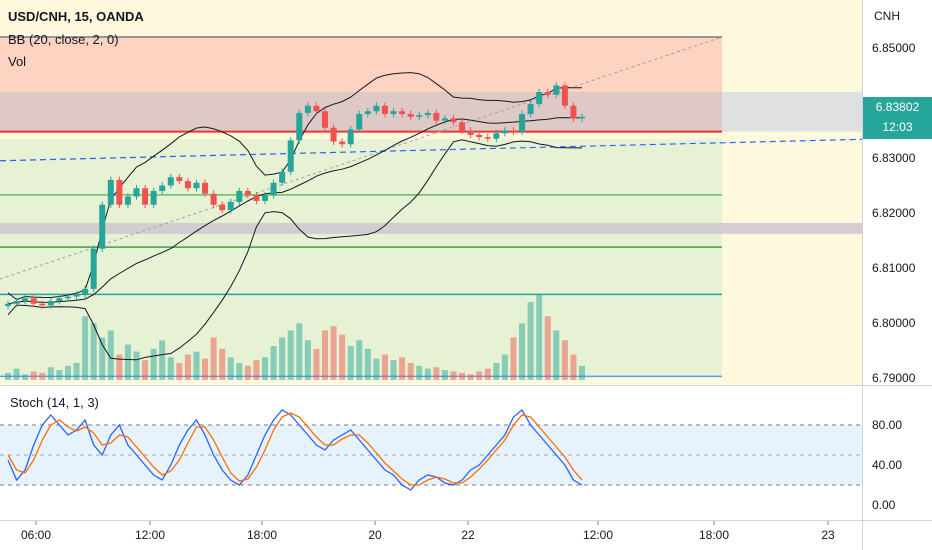 This screenshot has width=932, height=550. What do you see at coordinates (792, 112) in the screenshot?
I see `price-highlight-band` at bounding box center [792, 112].